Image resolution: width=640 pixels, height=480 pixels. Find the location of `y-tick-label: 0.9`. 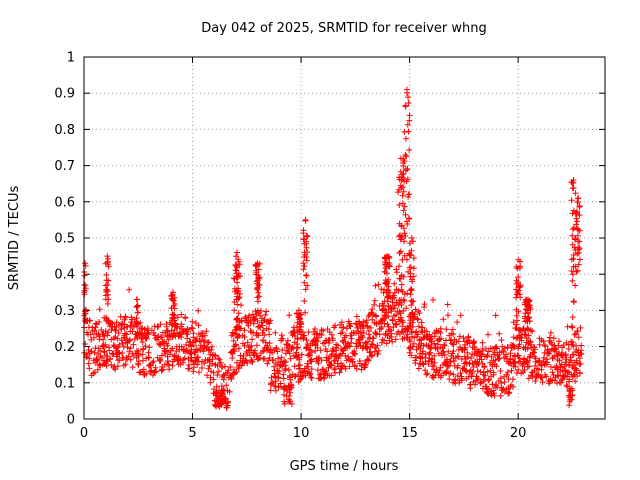

y-tick-label: 0.9 is located at coordinates (64, 94).